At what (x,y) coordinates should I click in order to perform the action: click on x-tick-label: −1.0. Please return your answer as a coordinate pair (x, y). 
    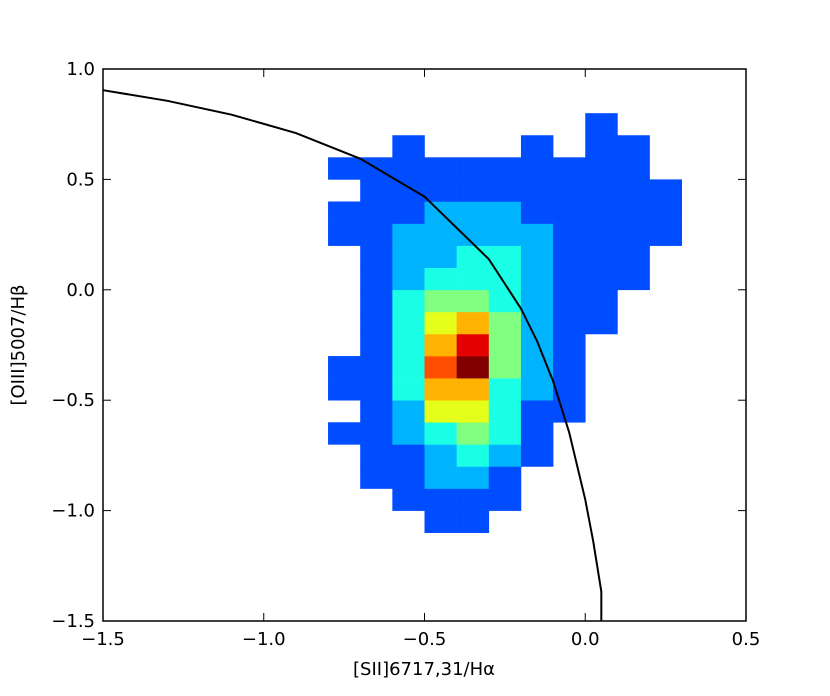
    Looking at the image, I should click on (264, 639).